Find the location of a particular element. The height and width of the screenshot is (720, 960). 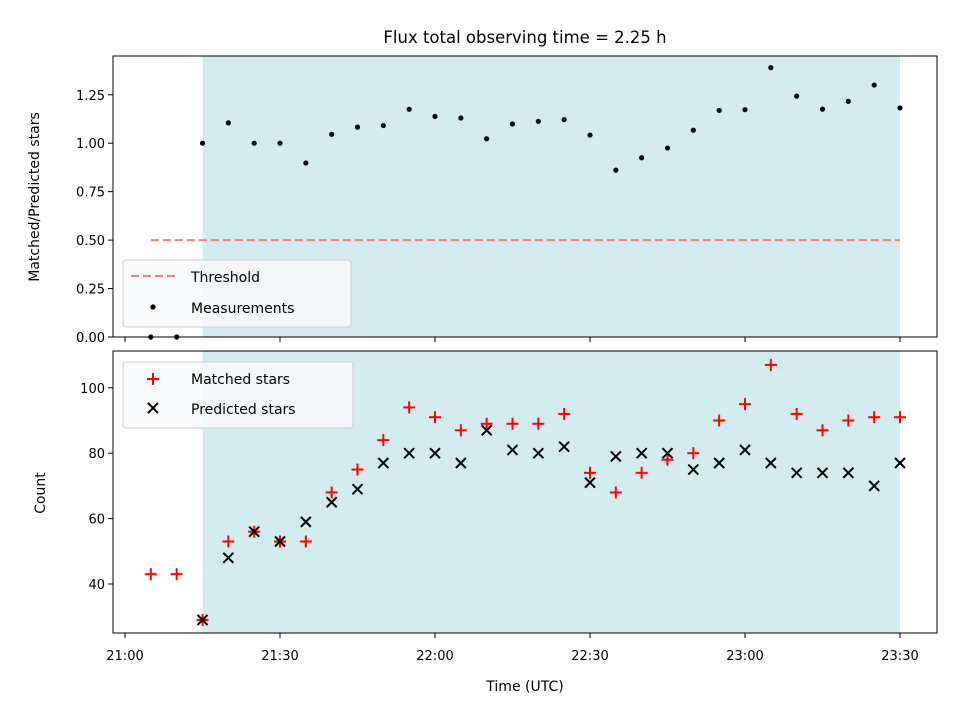

top-y-tick-label: 0.50 is located at coordinates (90, 241).